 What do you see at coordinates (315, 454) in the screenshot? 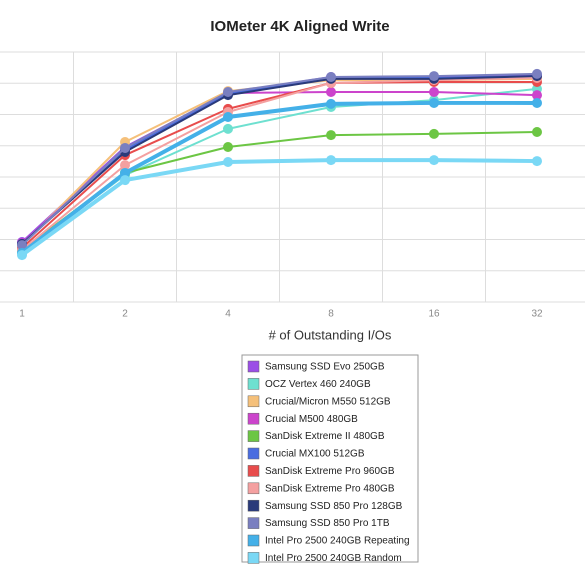
I see `legend-label: Crucial MX100 512GB` at bounding box center [315, 454].